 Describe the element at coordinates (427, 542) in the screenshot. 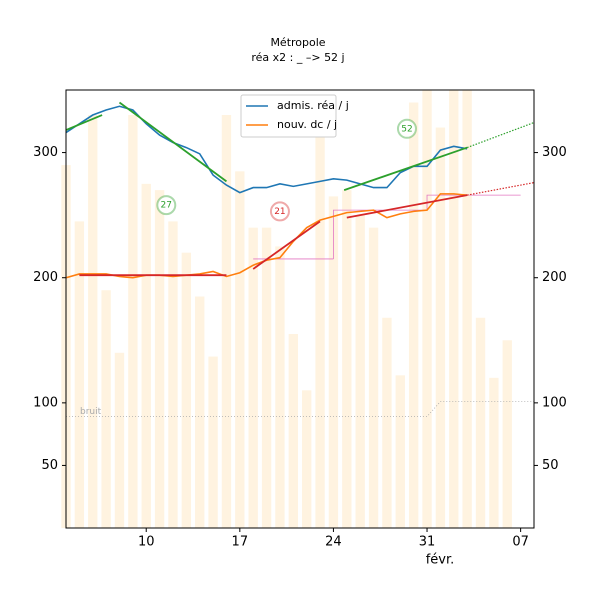

I see `x-tick-label: 31` at that location.